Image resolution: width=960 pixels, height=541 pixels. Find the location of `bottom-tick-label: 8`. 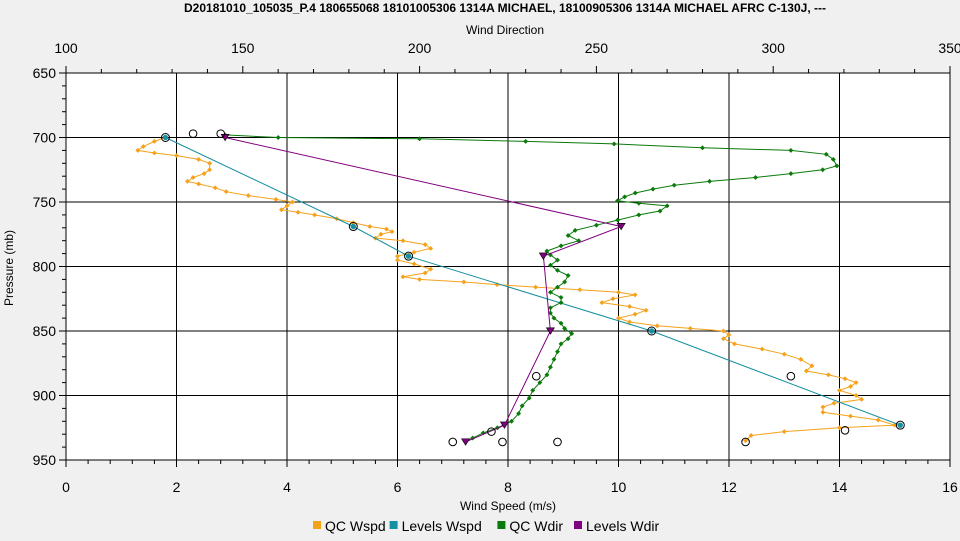

bottom-tick-label: 8 is located at coordinates (508, 487).